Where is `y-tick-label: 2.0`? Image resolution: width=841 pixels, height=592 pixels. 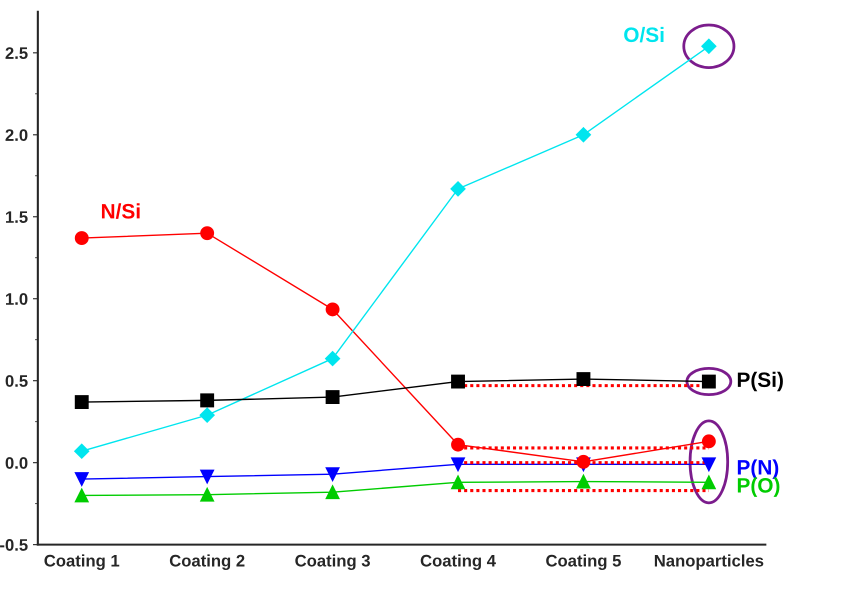
y-tick-label: 2.0 is located at coordinates (17, 135).